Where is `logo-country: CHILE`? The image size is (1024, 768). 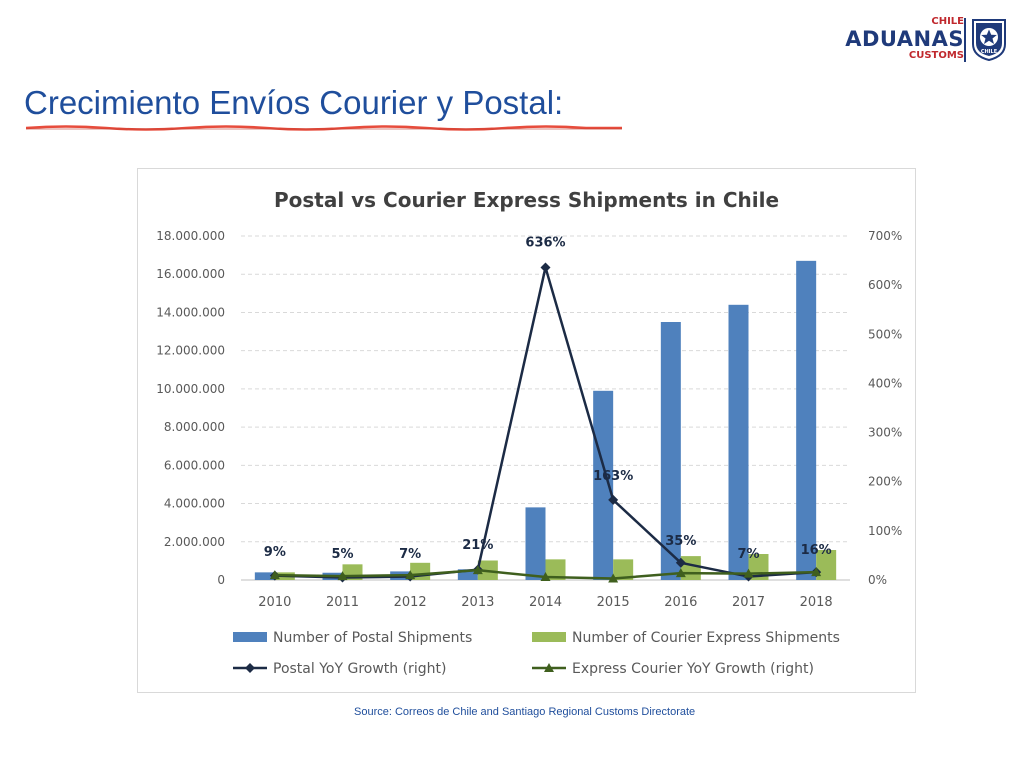 logo-country: CHILE is located at coordinates (947, 21).